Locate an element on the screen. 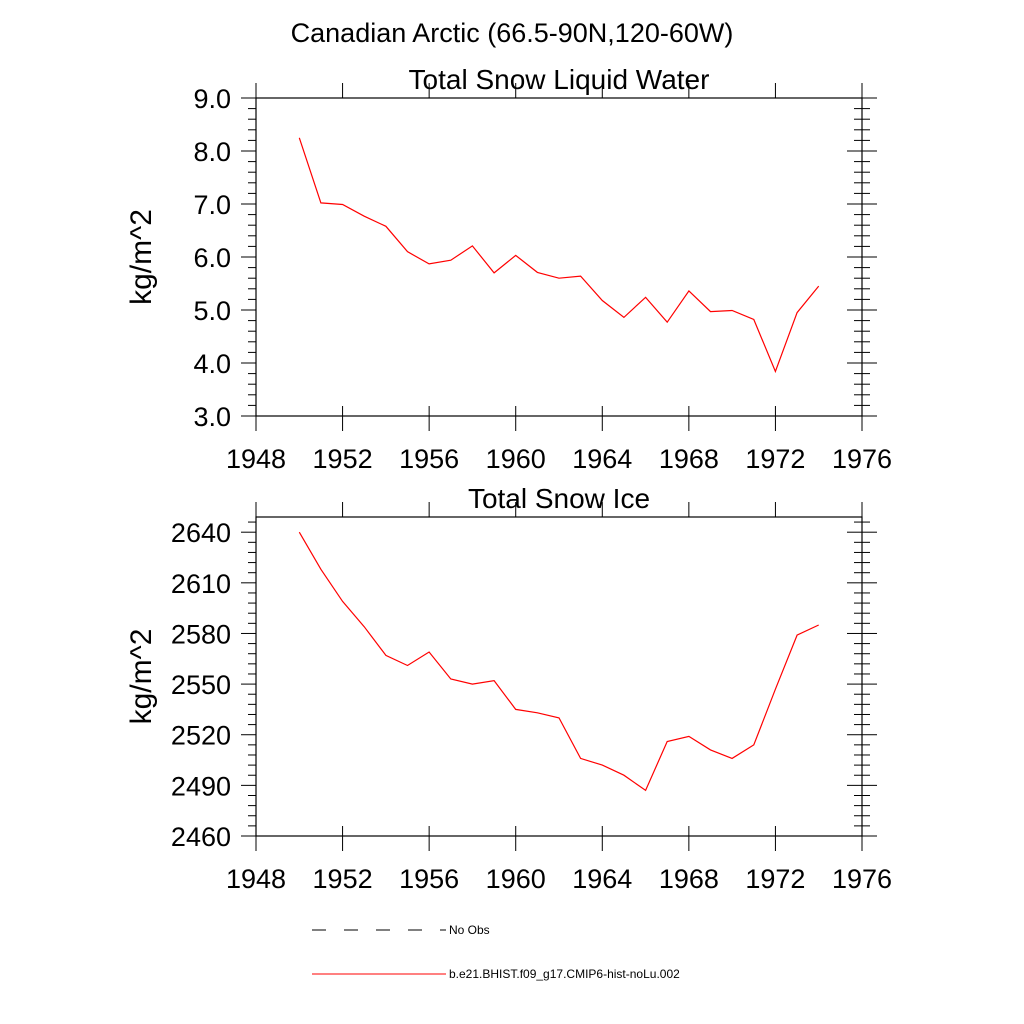 This screenshot has height=1024, width=1024. chart-title: Total Snow Ice is located at coordinates (559, 498).